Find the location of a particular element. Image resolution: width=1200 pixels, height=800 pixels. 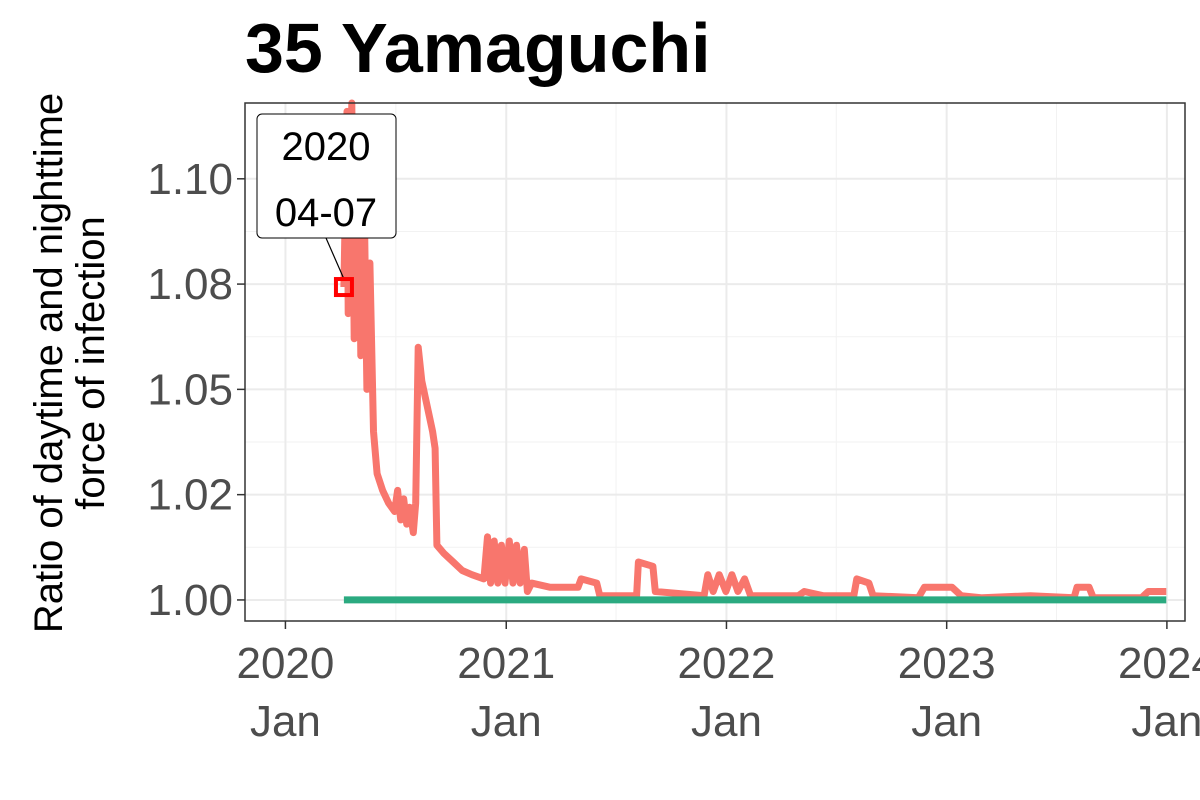

annotation-year: 2020 is located at coordinates (326, 147).